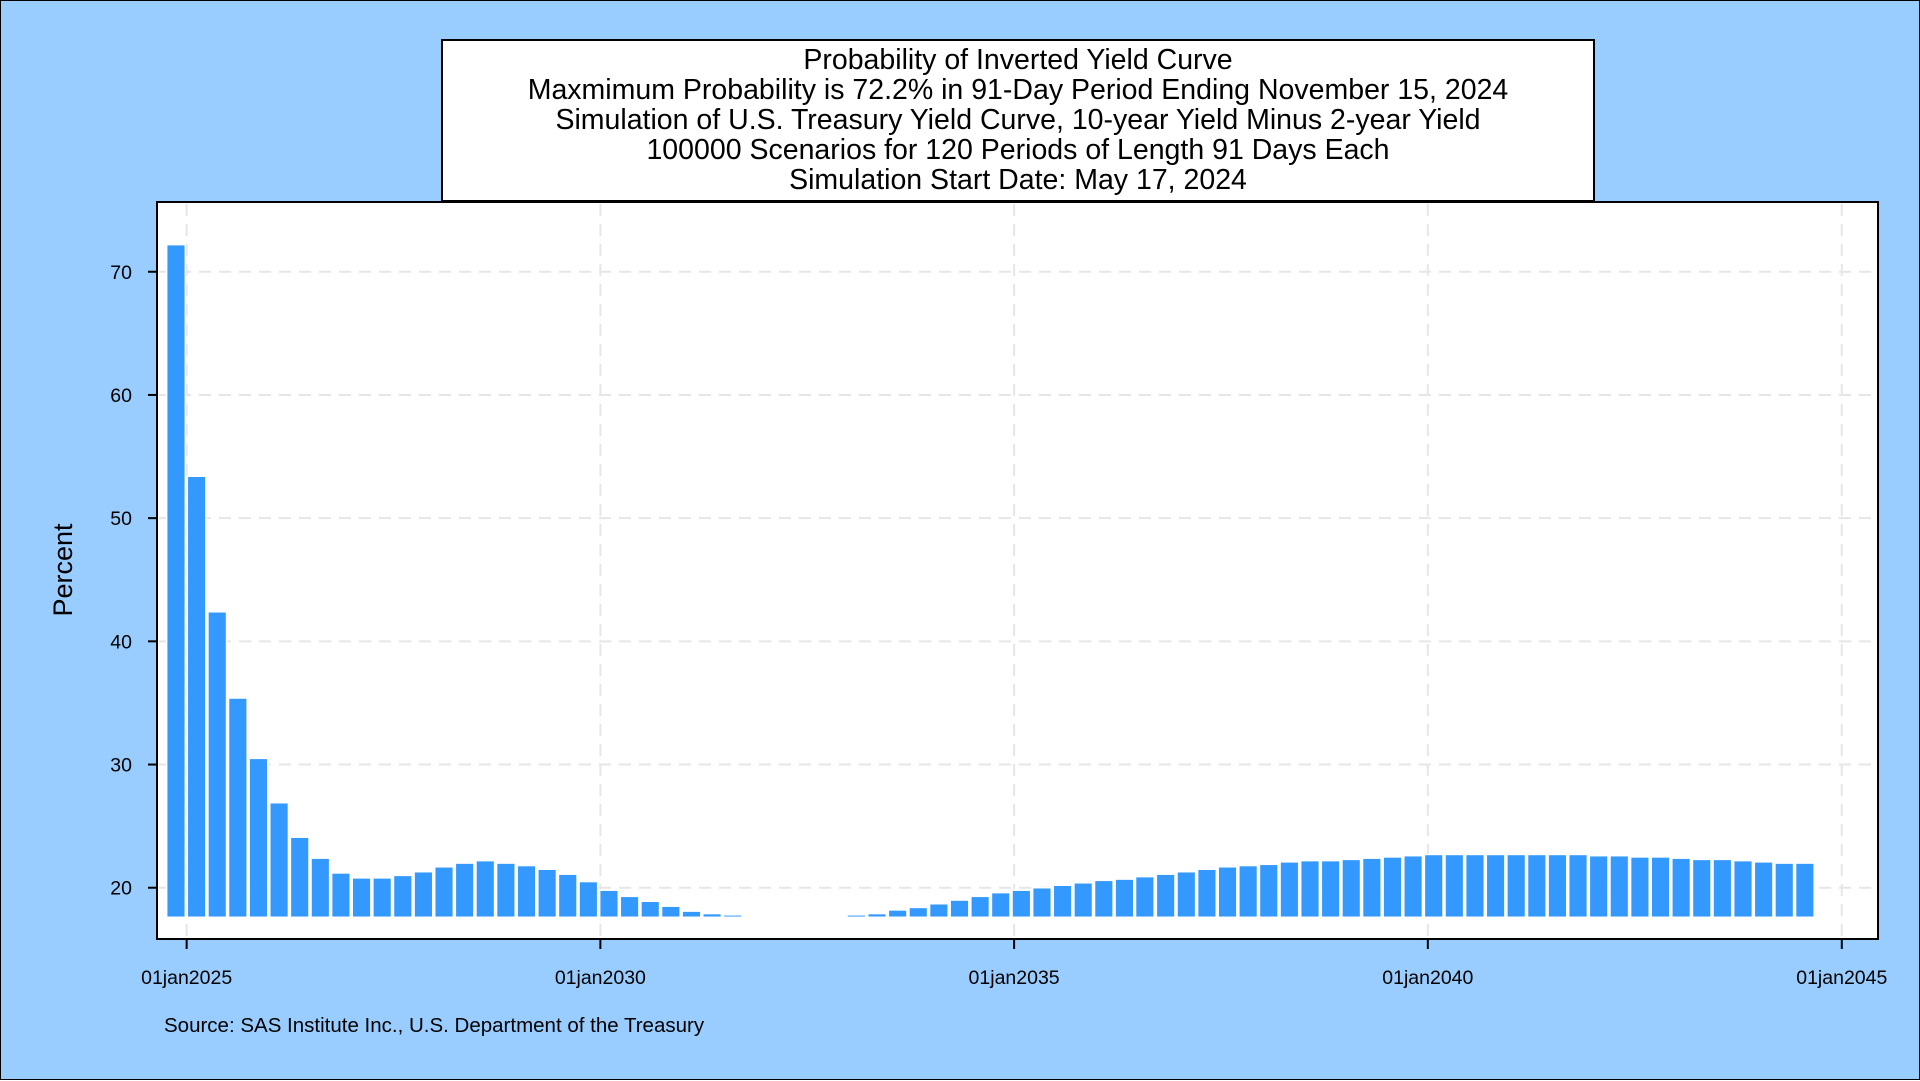 This screenshot has height=1081, width=1920. Describe the element at coordinates (600, 978) in the screenshot. I see `x-tick-label: 01jan2030` at that location.